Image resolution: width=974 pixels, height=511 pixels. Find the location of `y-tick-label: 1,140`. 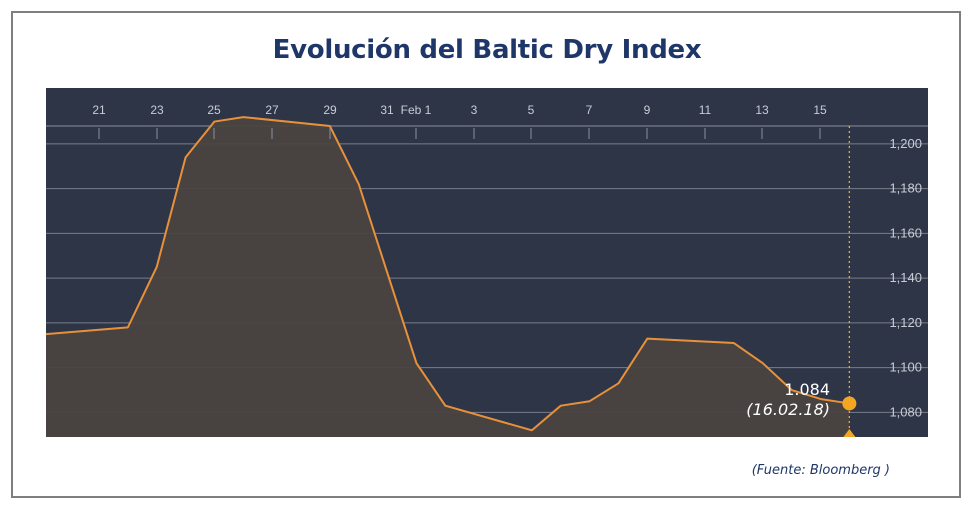

y-tick-label: 1,140 is located at coordinates (905, 277).